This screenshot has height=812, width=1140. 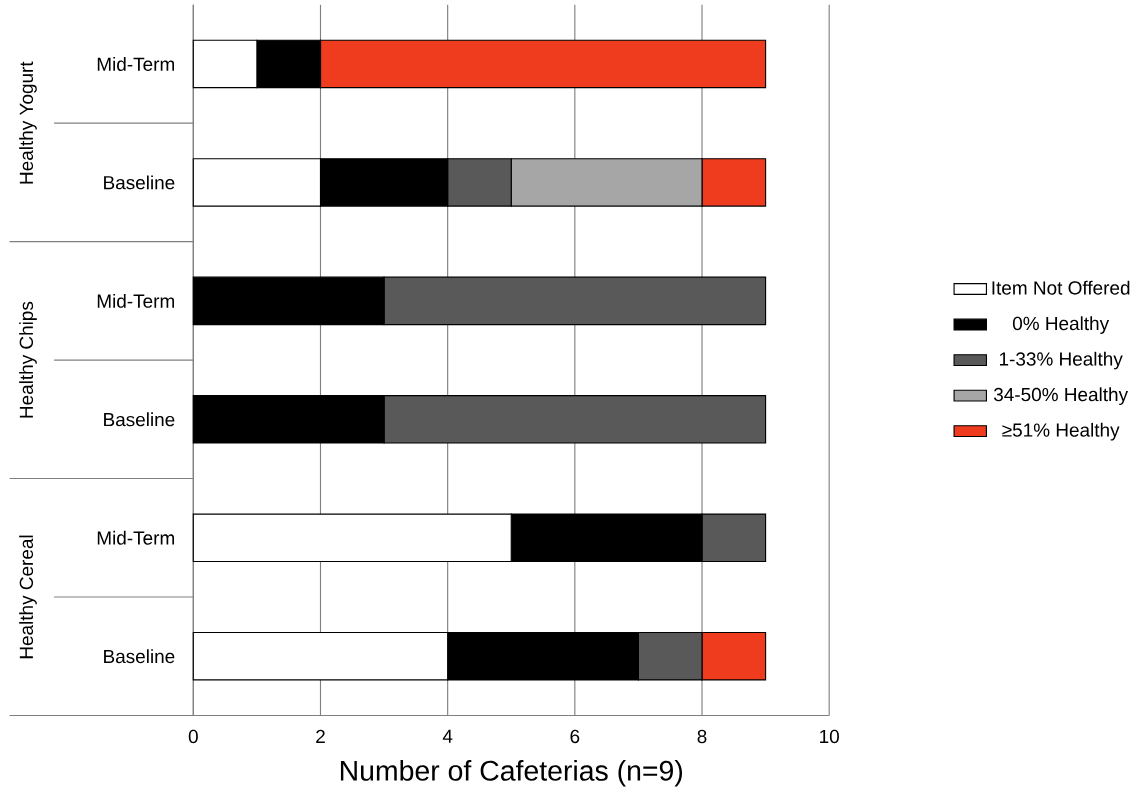 I want to click on x-axis-title: Number of Cafeterias (n=9), so click(x=511, y=773).